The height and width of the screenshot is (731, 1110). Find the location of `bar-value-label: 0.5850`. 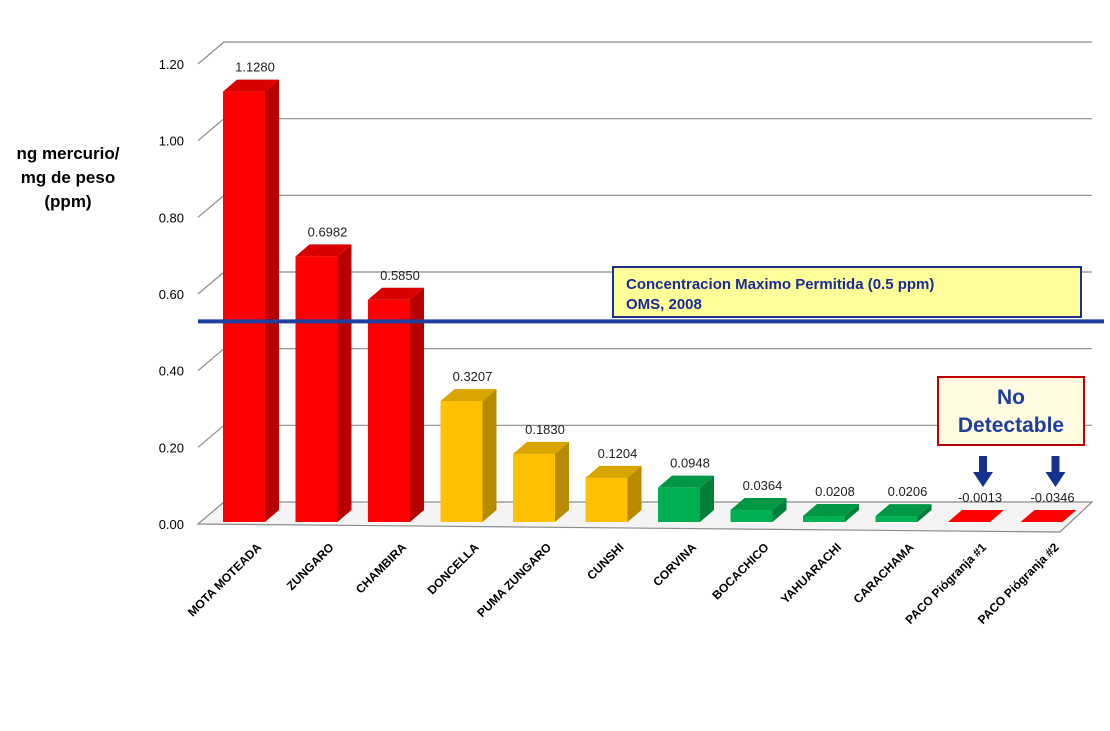

bar-value-label: 0.5850 is located at coordinates (400, 275).